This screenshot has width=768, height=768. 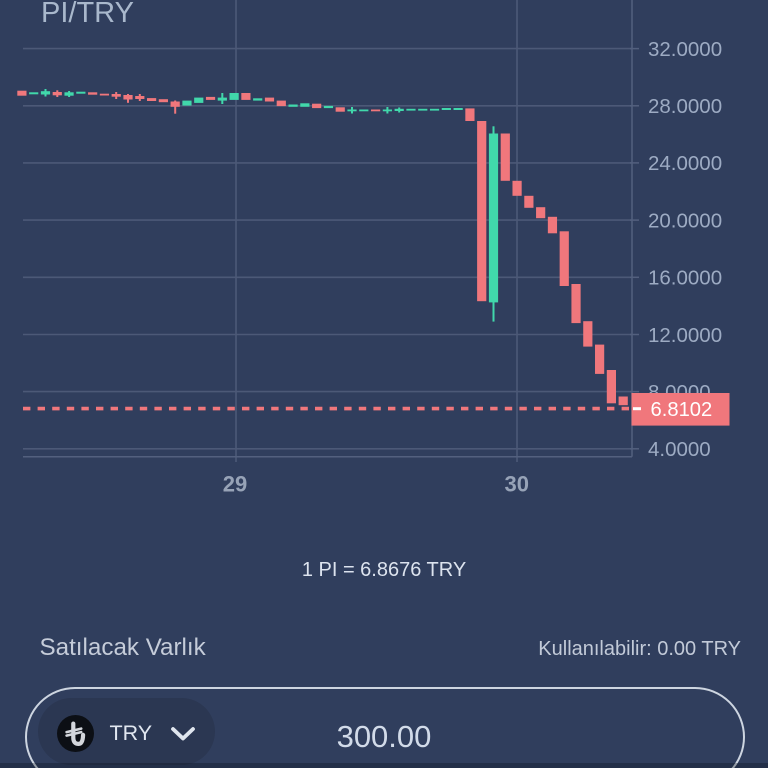 What do you see at coordinates (682, 410) in the screenshot?
I see `svg-text: 6.8102` at bounding box center [682, 410].